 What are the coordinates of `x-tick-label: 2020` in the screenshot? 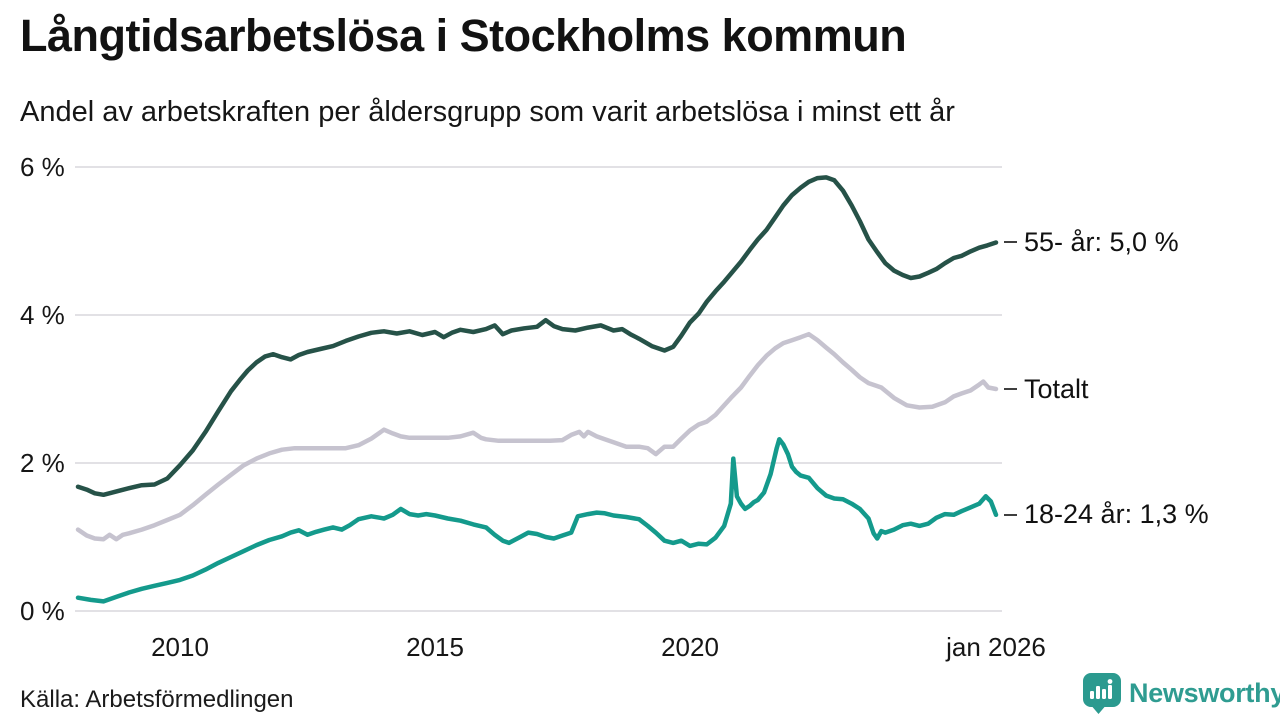 It's located at (690, 647).